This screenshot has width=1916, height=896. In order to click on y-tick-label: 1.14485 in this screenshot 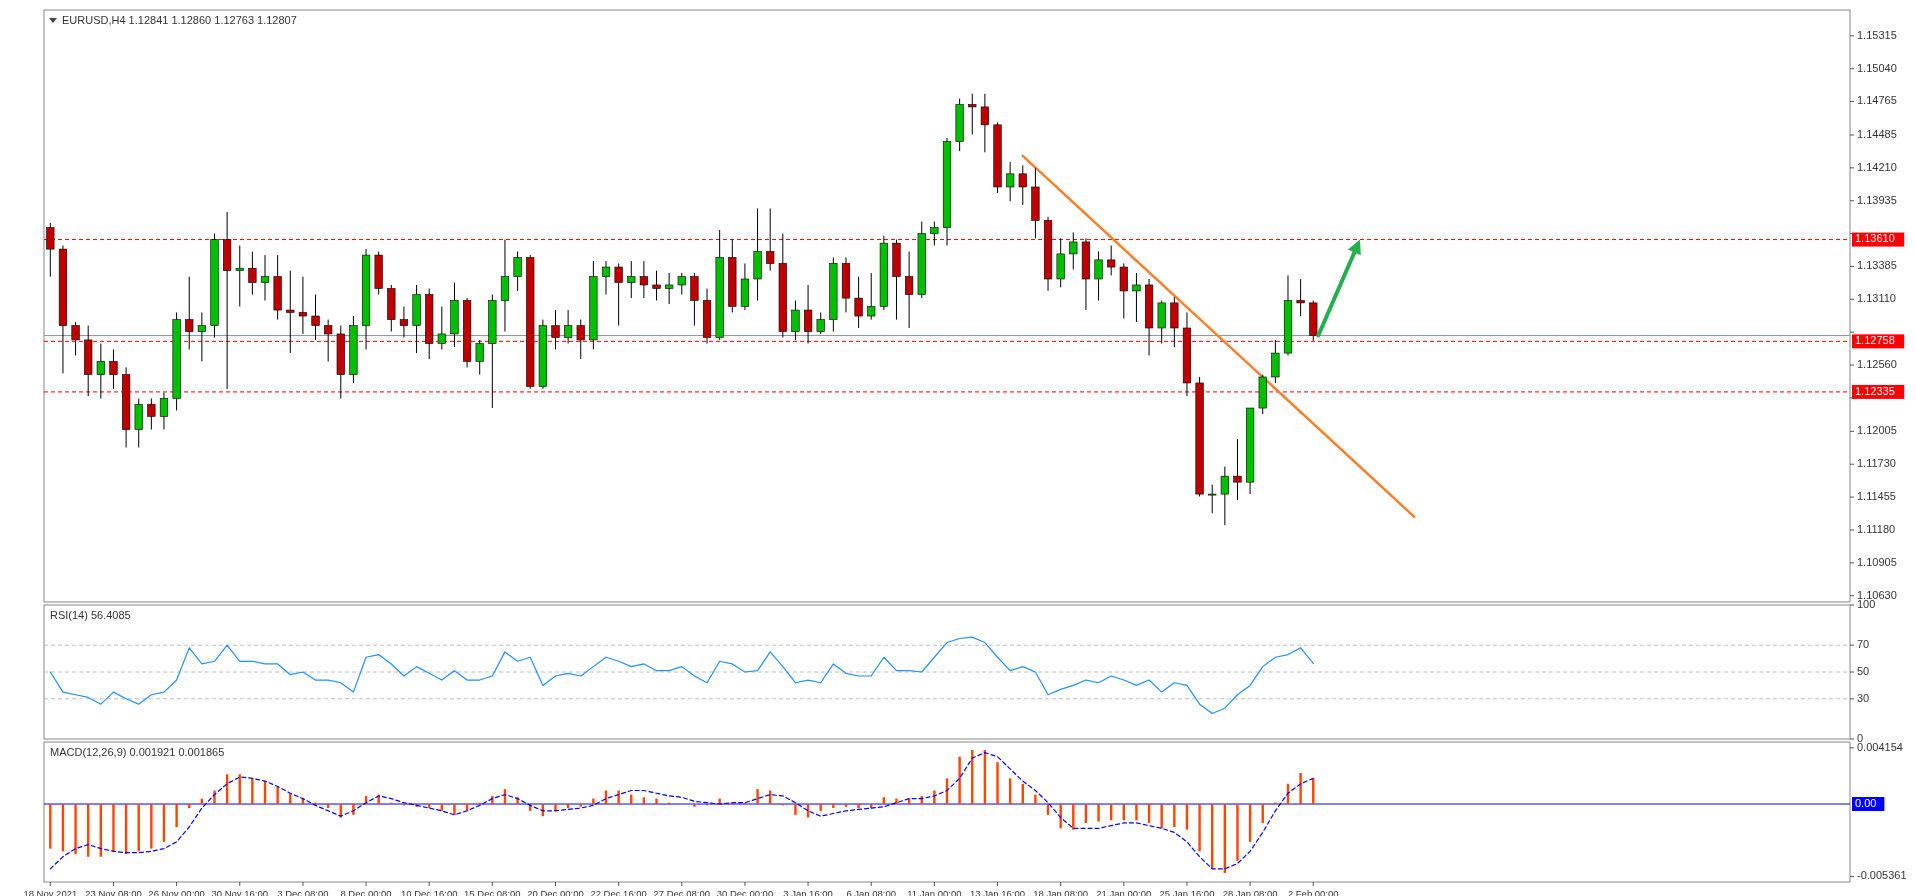, I will do `click(1877, 133)`.